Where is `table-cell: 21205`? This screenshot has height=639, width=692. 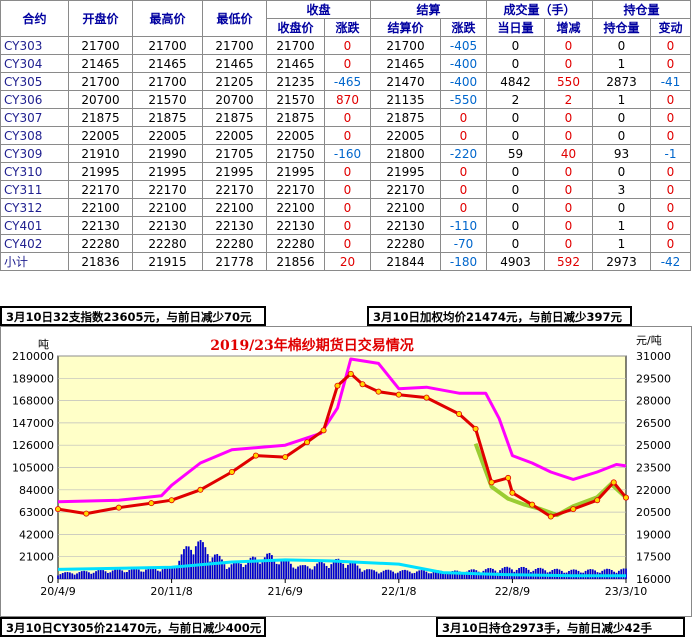
table-cell: 21205 is located at coordinates (234, 81).